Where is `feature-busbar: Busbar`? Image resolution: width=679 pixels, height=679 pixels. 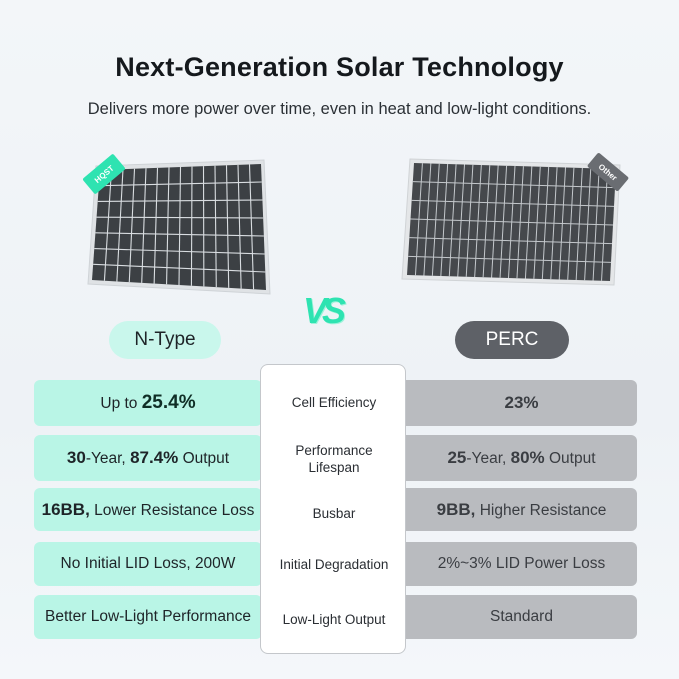 feature-busbar: Busbar is located at coordinates (334, 513).